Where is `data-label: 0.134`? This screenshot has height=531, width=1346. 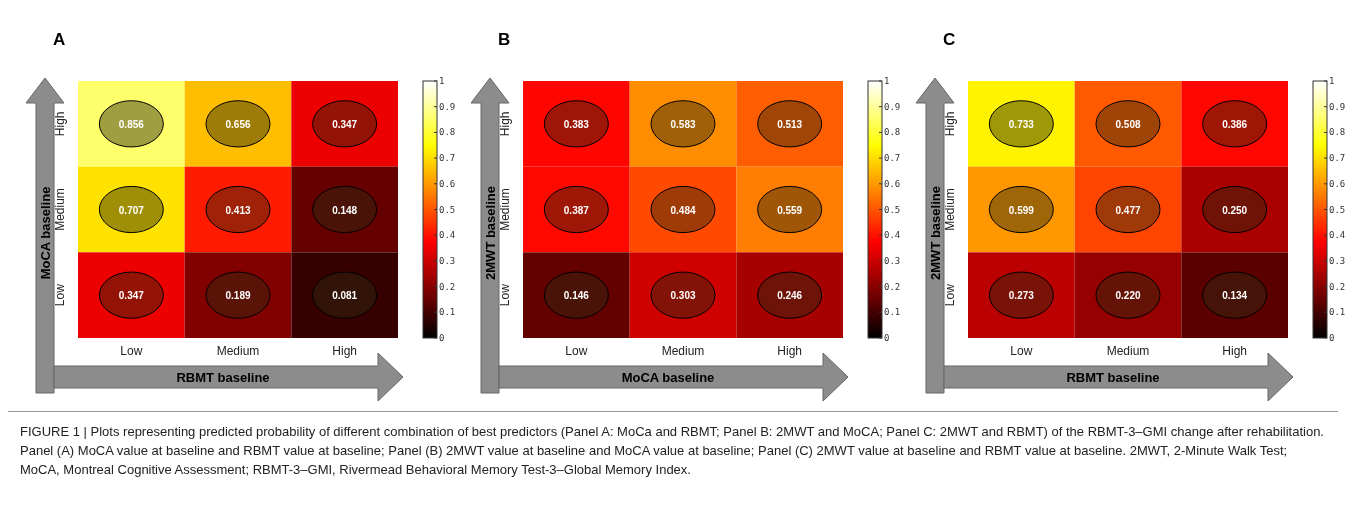 data-label: 0.134 is located at coordinates (1235, 296).